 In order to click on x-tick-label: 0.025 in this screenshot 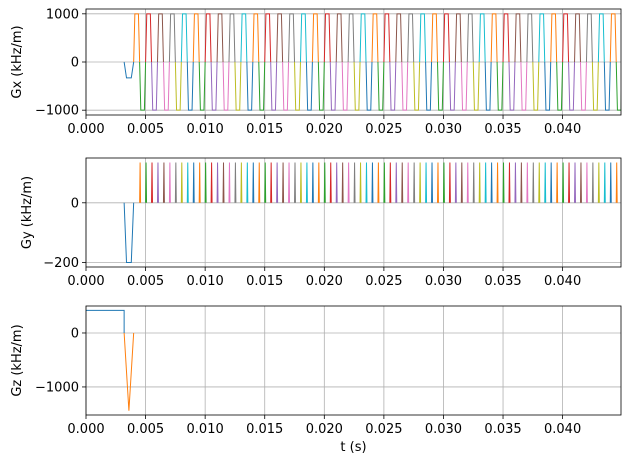, I will do `click(383, 429)`.